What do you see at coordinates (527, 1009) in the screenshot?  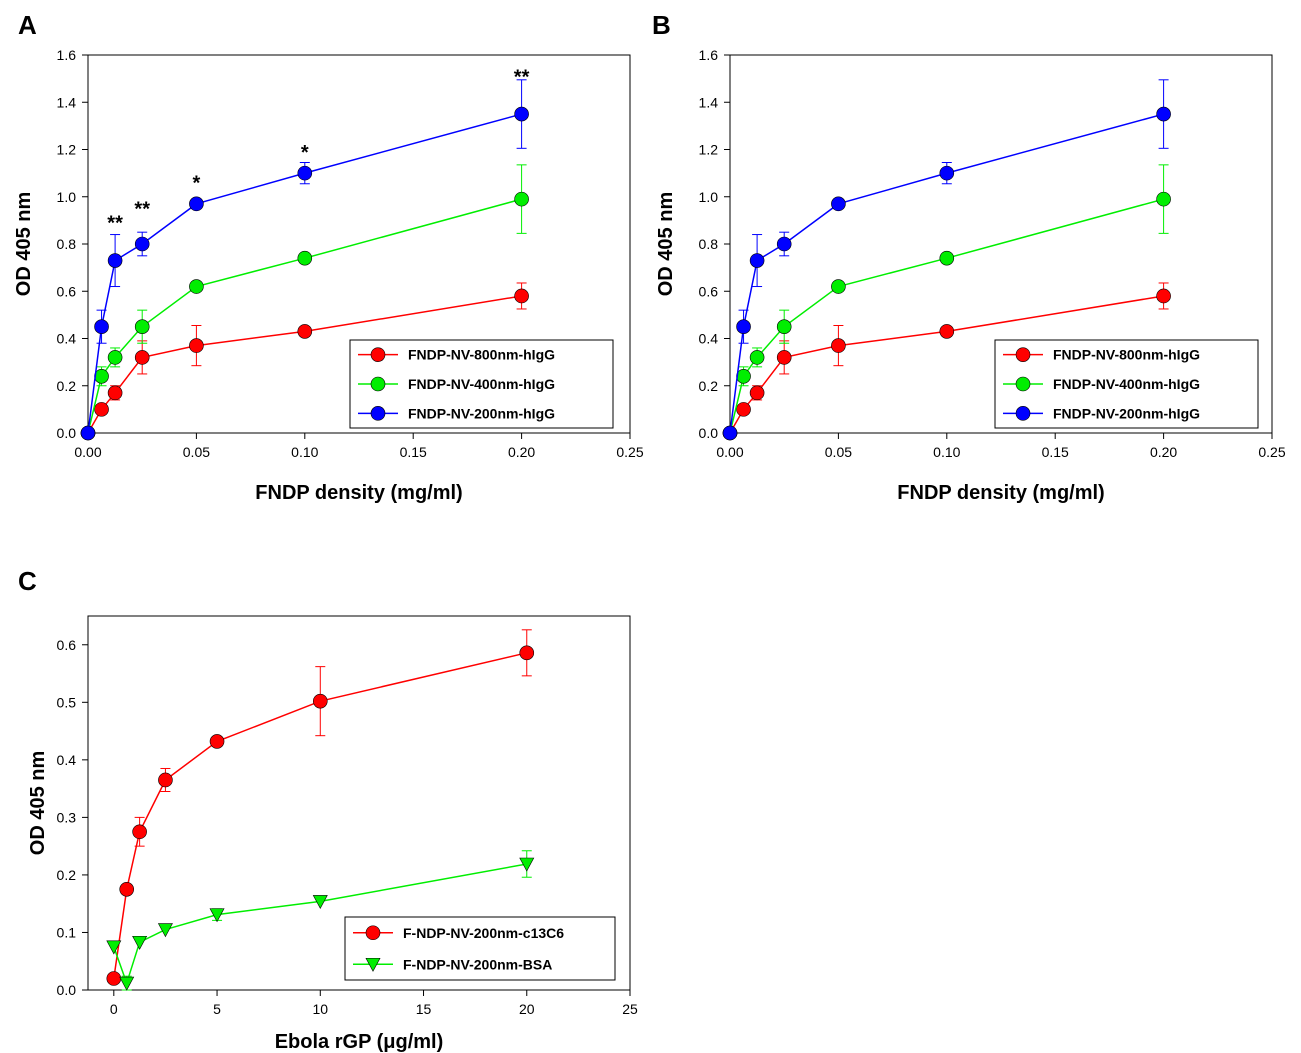 I see `x-tick-label: 20` at bounding box center [527, 1009].